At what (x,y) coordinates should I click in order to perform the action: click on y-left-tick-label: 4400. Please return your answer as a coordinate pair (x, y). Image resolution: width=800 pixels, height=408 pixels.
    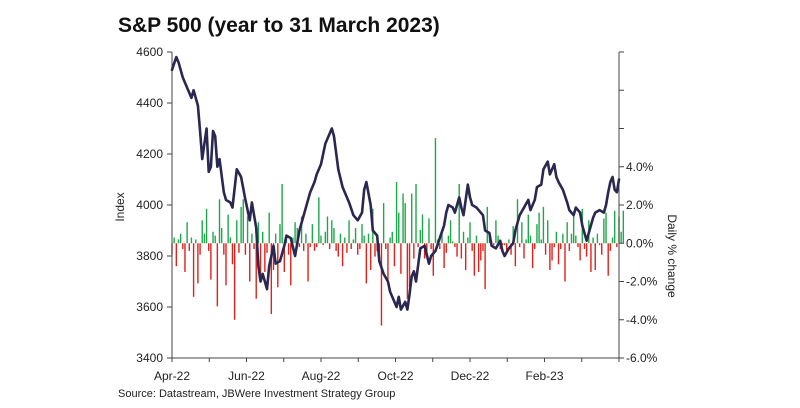
    Looking at the image, I should click on (149, 103).